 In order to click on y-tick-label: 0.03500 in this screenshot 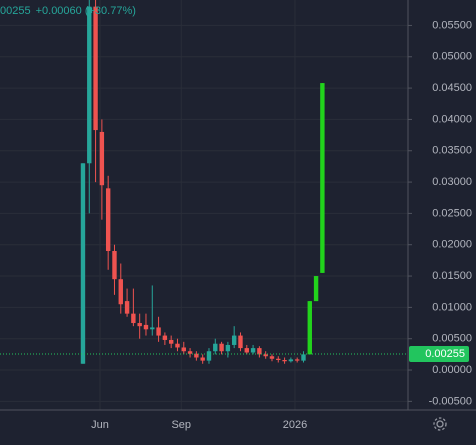, I will do `click(452, 151)`.